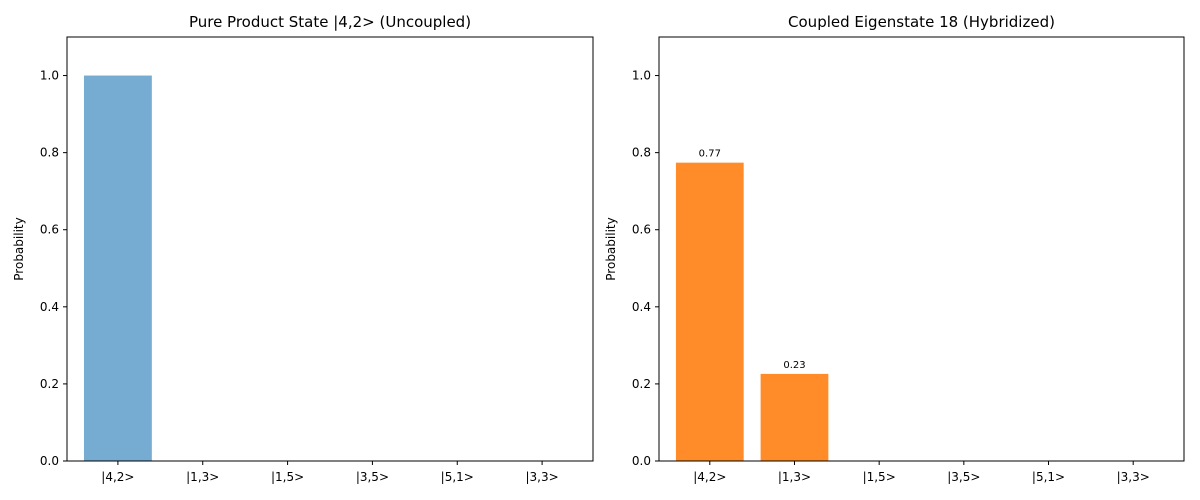 The image size is (1200, 500). What do you see at coordinates (794, 365) in the screenshot?
I see `bar-value-label: 0.23` at bounding box center [794, 365].